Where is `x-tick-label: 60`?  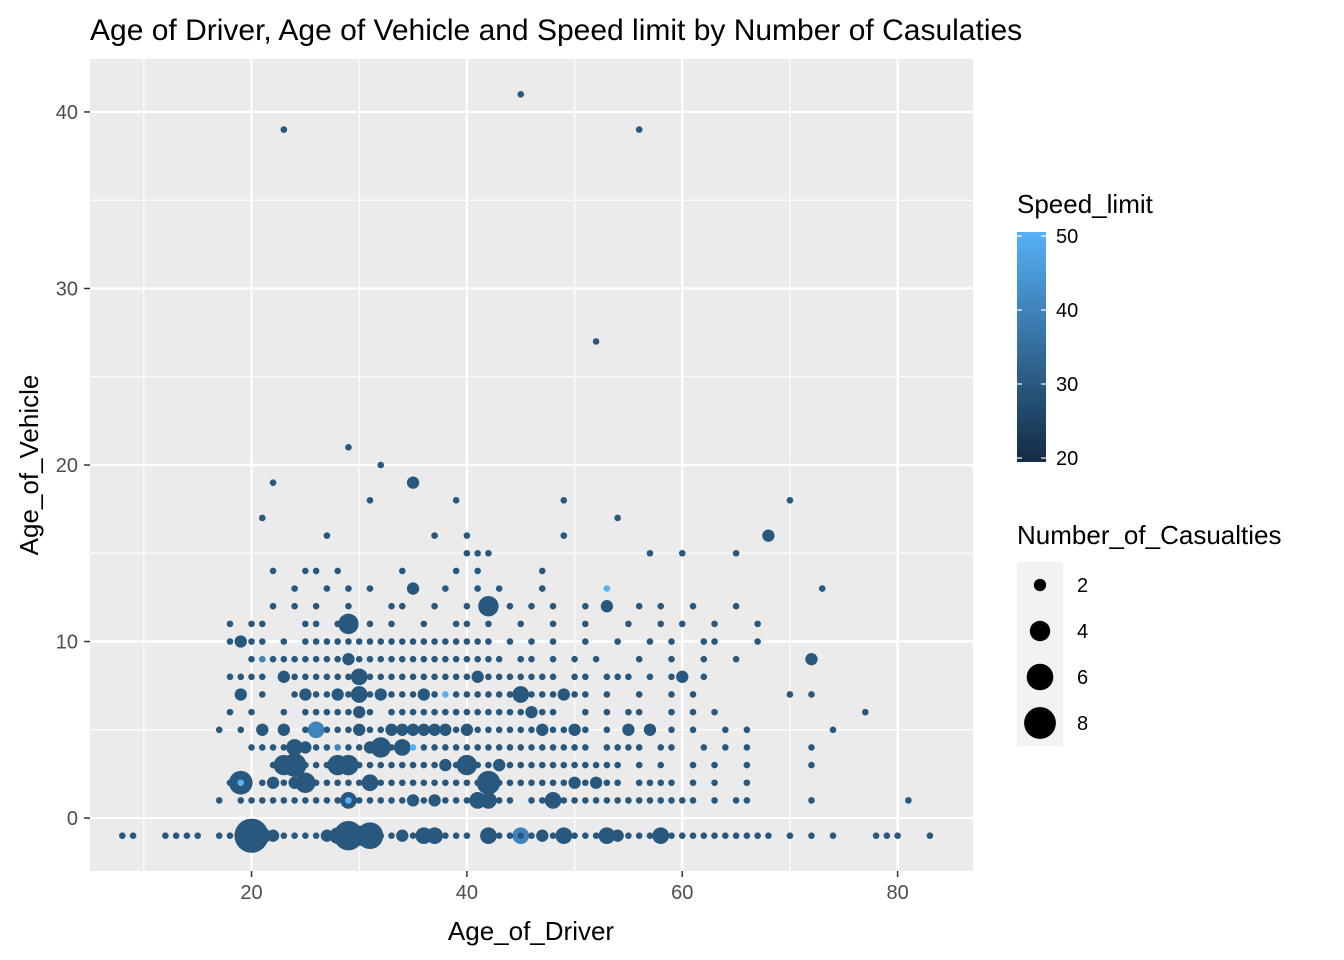 x-tick-label: 60 is located at coordinates (682, 893).